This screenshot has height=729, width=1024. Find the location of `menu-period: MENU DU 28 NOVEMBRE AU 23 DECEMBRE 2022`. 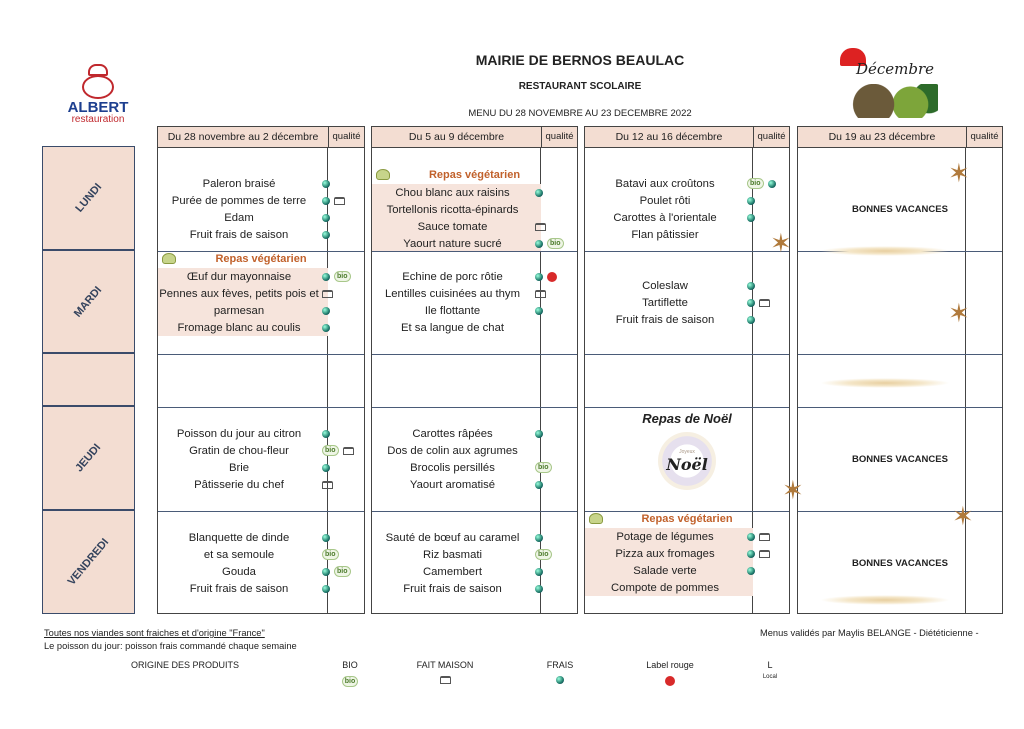

menu-period: MENU DU 28 NOVEMBRE AU 23 DECEMBRE 2022 is located at coordinates (580, 113).